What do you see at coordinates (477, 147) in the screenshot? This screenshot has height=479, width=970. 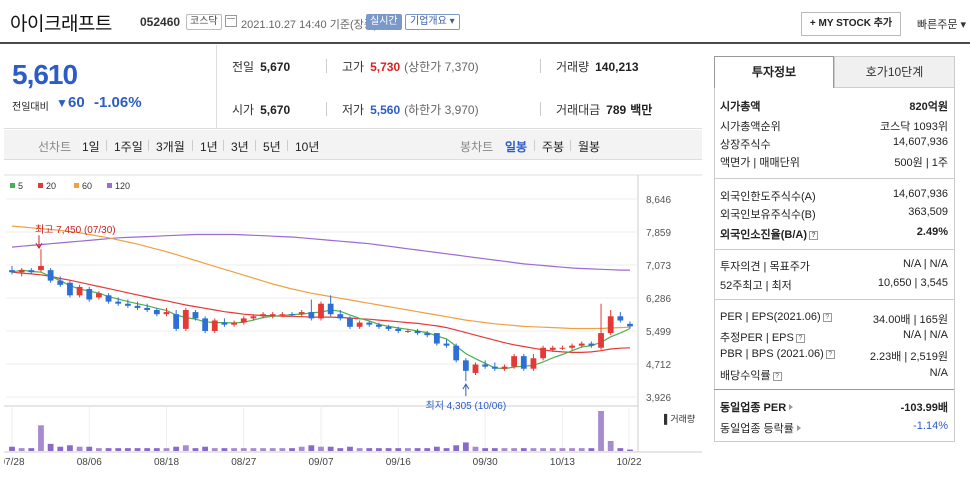 I see `candle-chart-label: 봉차트` at bounding box center [477, 147].